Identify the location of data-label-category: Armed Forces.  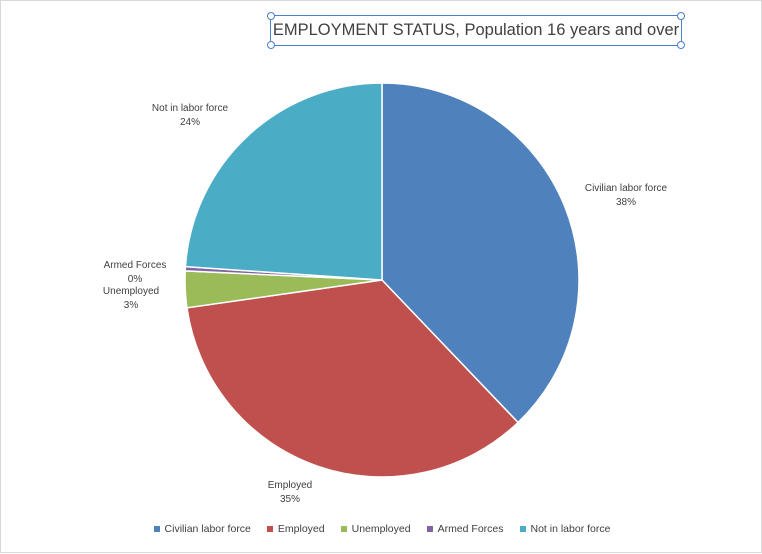
(135, 265).